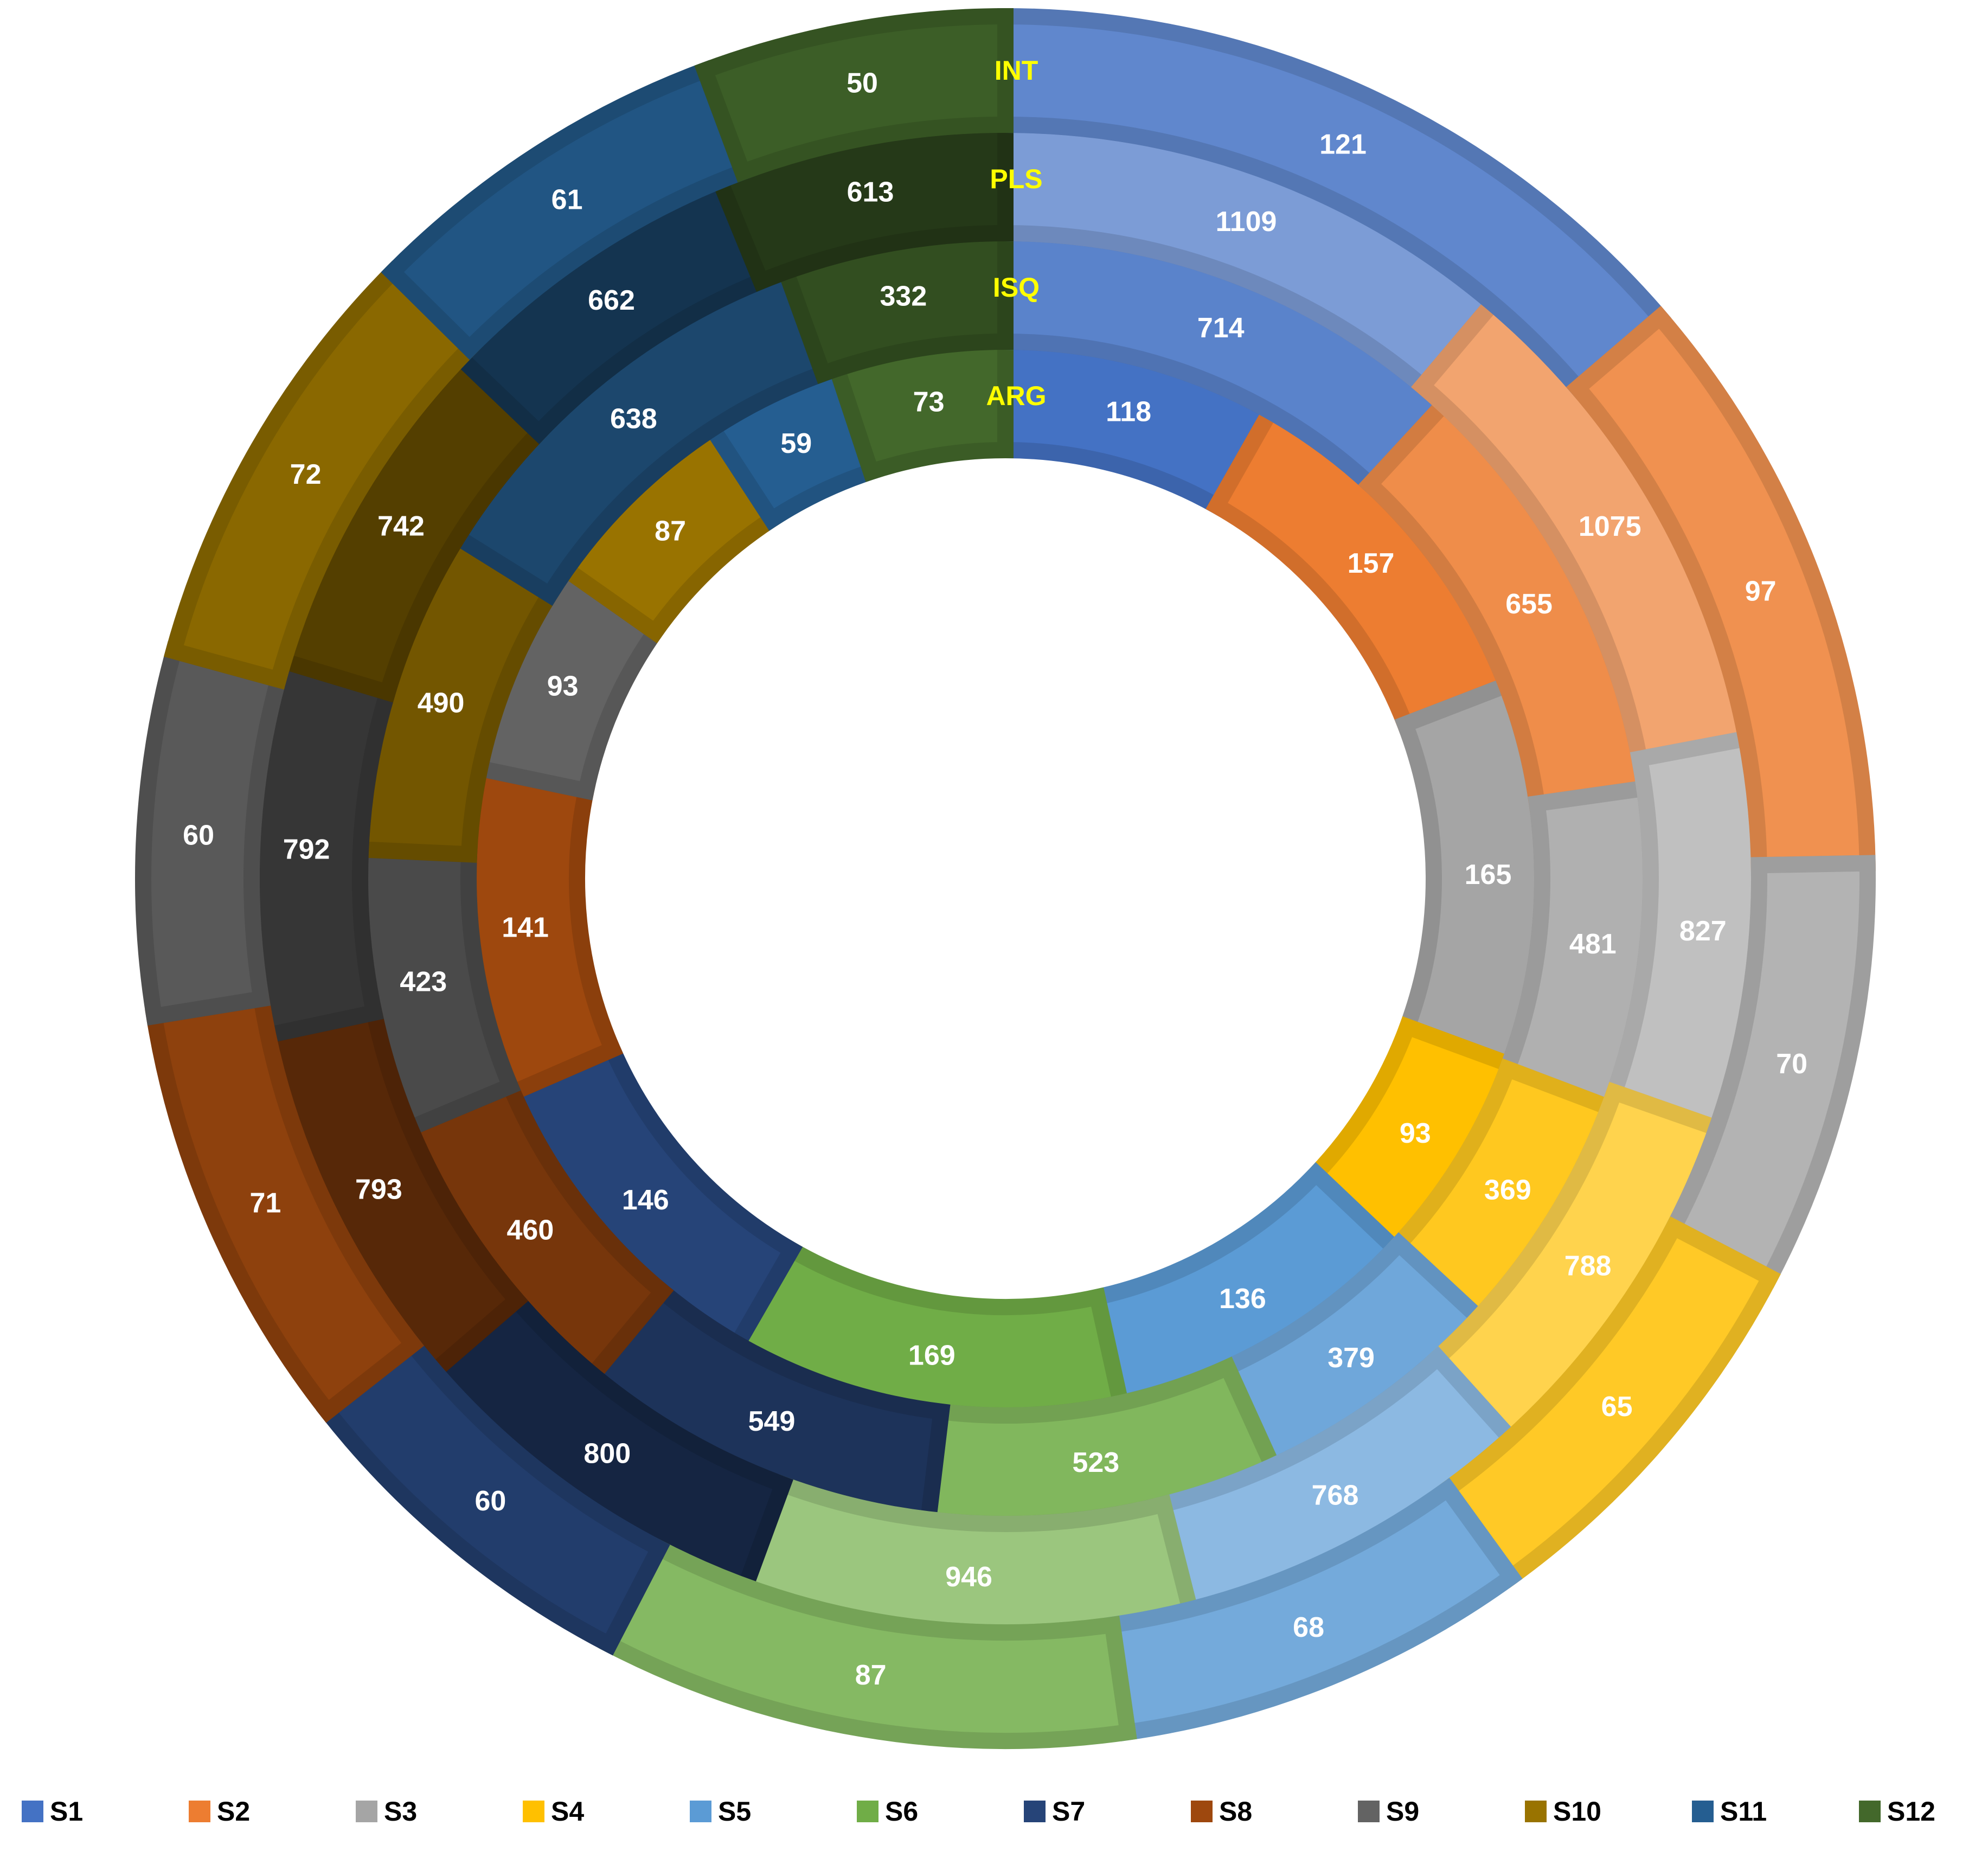 The height and width of the screenshot is (1851, 1988). What do you see at coordinates (862, 83) in the screenshot?
I see `value-label-int-s12: 50` at bounding box center [862, 83].